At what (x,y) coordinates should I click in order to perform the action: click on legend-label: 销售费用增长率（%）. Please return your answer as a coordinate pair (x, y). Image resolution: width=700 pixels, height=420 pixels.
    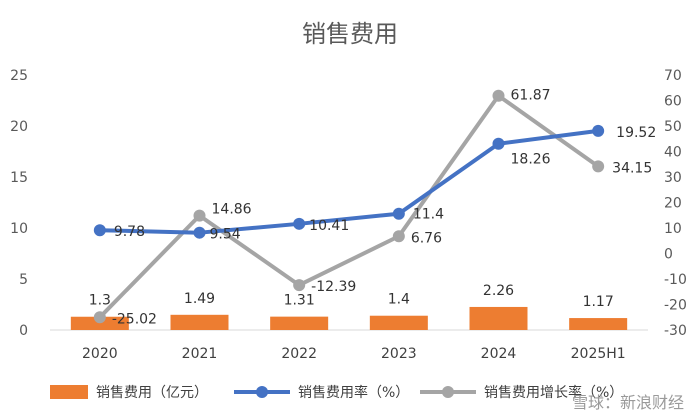
    Looking at the image, I should click on (553, 392).